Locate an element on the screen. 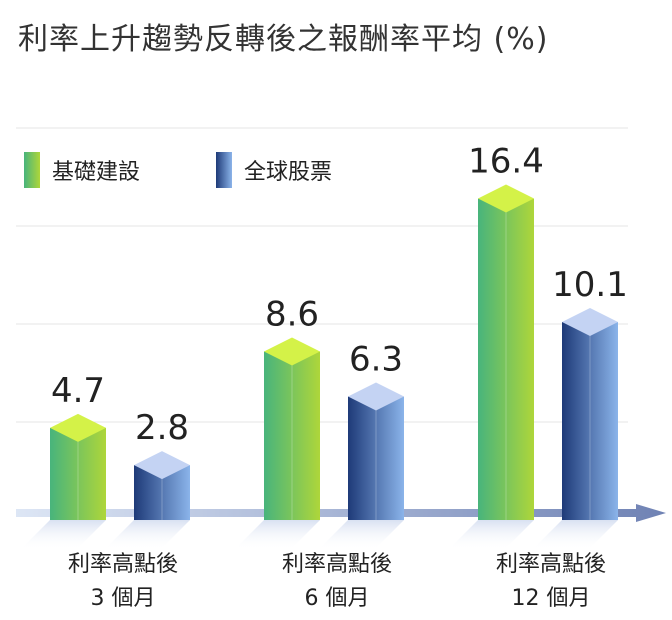 The image size is (672, 620). legend-label-infrastructure: 基礎建設 is located at coordinates (96, 172).